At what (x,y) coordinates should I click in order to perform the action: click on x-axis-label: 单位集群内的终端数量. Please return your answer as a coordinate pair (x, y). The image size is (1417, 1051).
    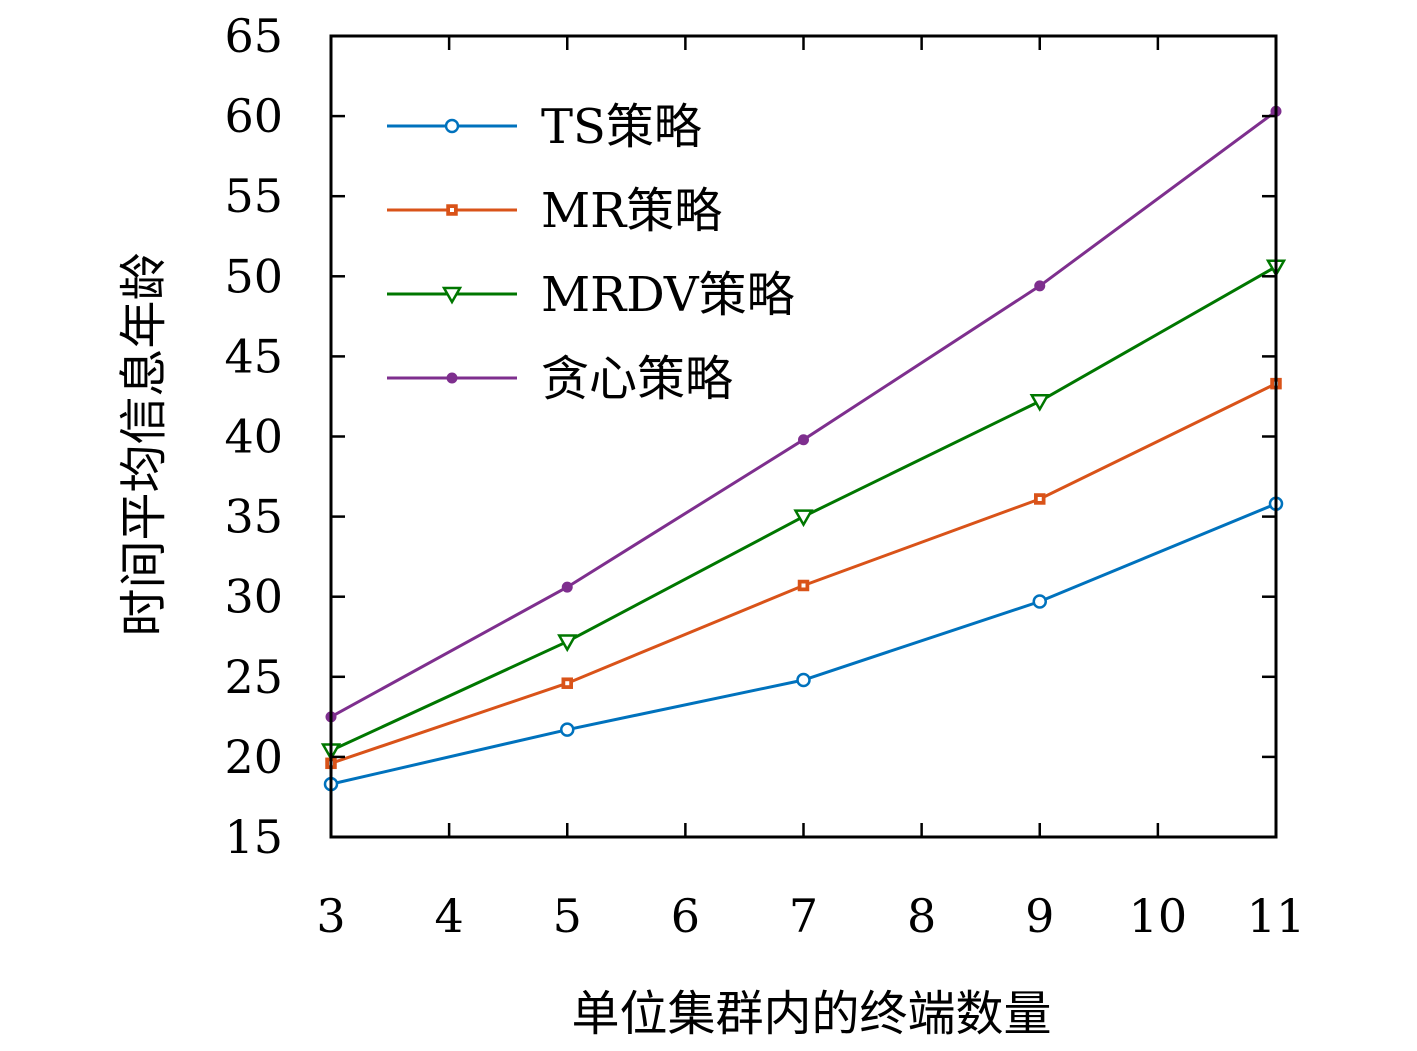
    Looking at the image, I should click on (811, 1014).